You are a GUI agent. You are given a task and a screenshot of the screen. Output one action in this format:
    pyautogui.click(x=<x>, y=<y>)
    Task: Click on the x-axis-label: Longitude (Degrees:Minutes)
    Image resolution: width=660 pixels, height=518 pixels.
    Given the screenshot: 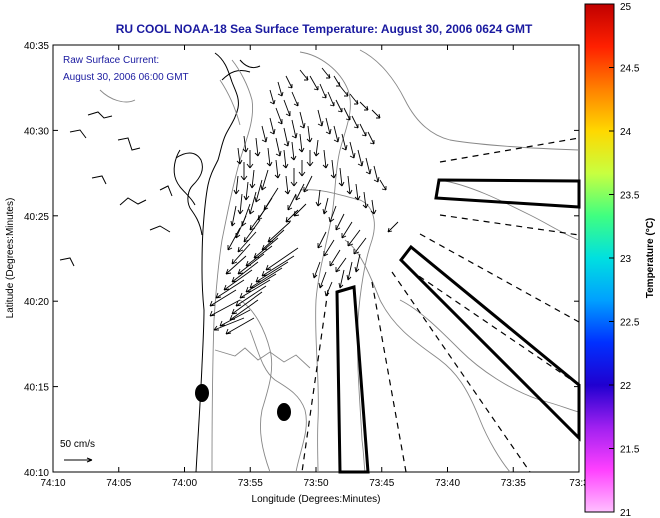 What is the action you would take?
    pyautogui.click(x=316, y=499)
    